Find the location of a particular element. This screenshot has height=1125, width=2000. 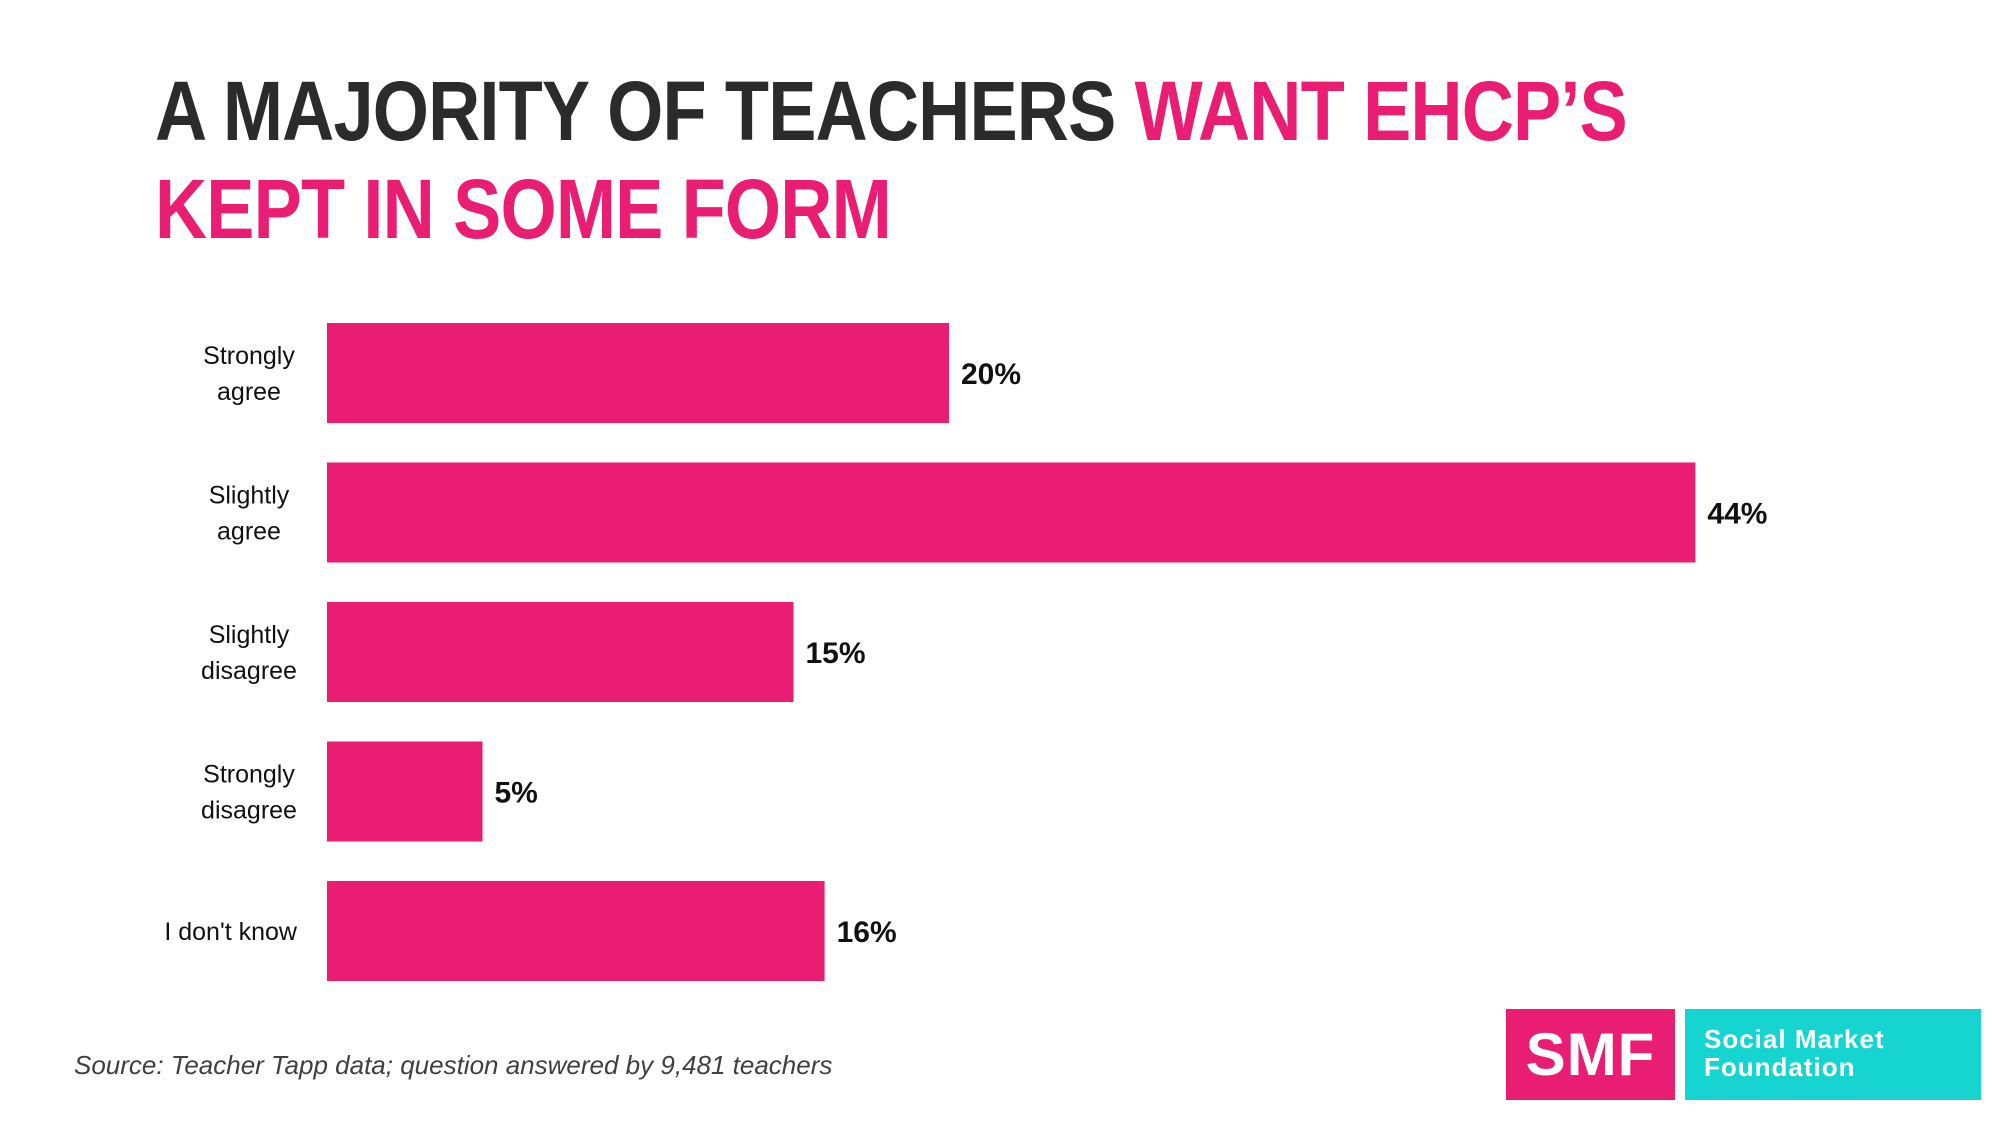

category-label-0-line-1: agree is located at coordinates (249, 392).